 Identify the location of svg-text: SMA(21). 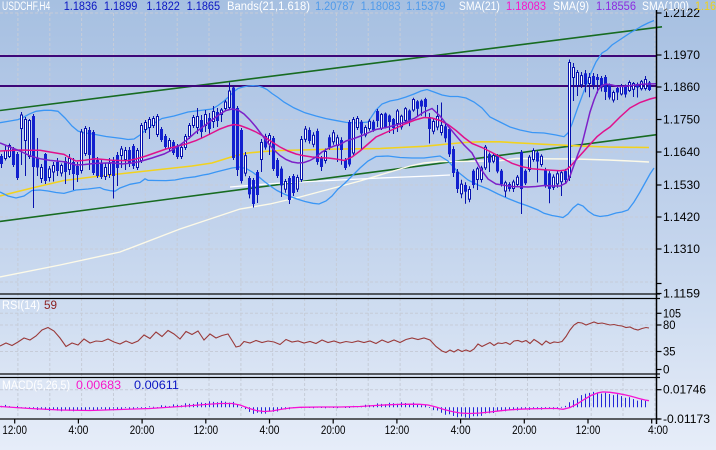
(479, 7).